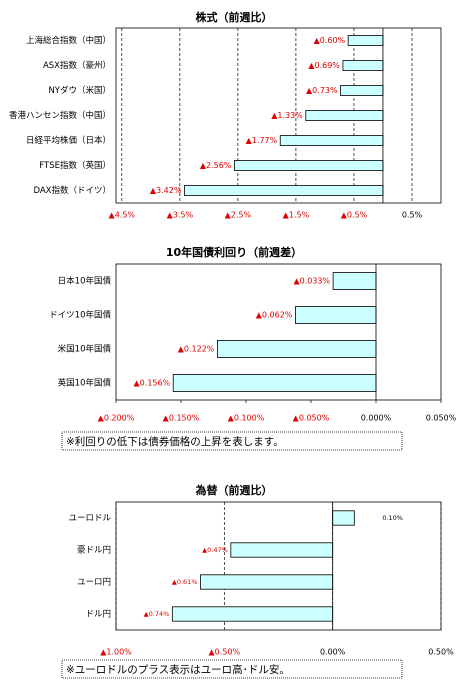 Image resolution: width=468 pixels, height=692 pixels. I want to click on y-tick-label: 英国10年国債, so click(85, 383).